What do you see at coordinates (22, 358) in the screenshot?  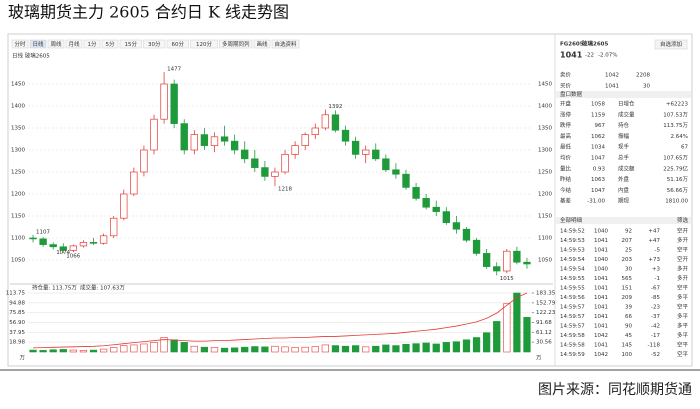 I see `unit-left: 万` at bounding box center [22, 358].